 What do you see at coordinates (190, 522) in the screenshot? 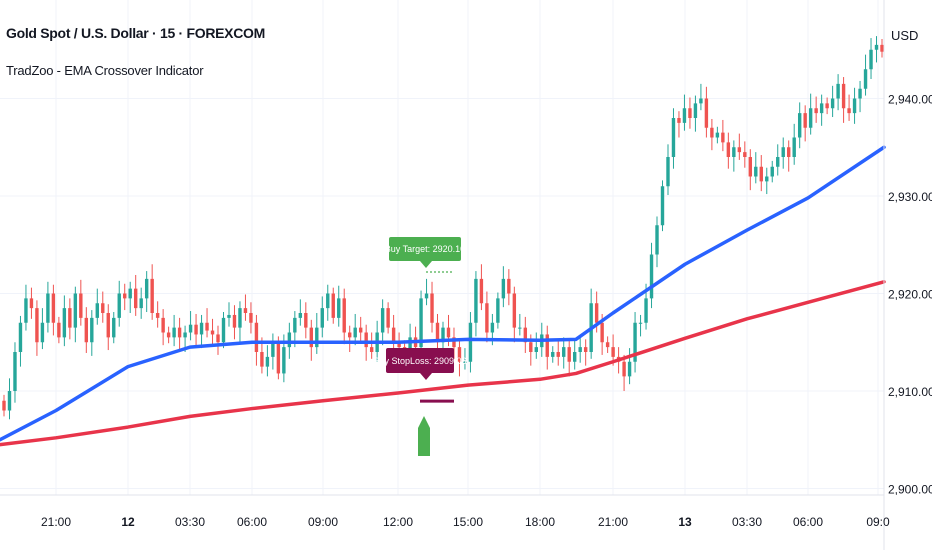
I see `time-tick-2: 03:30` at bounding box center [190, 522].